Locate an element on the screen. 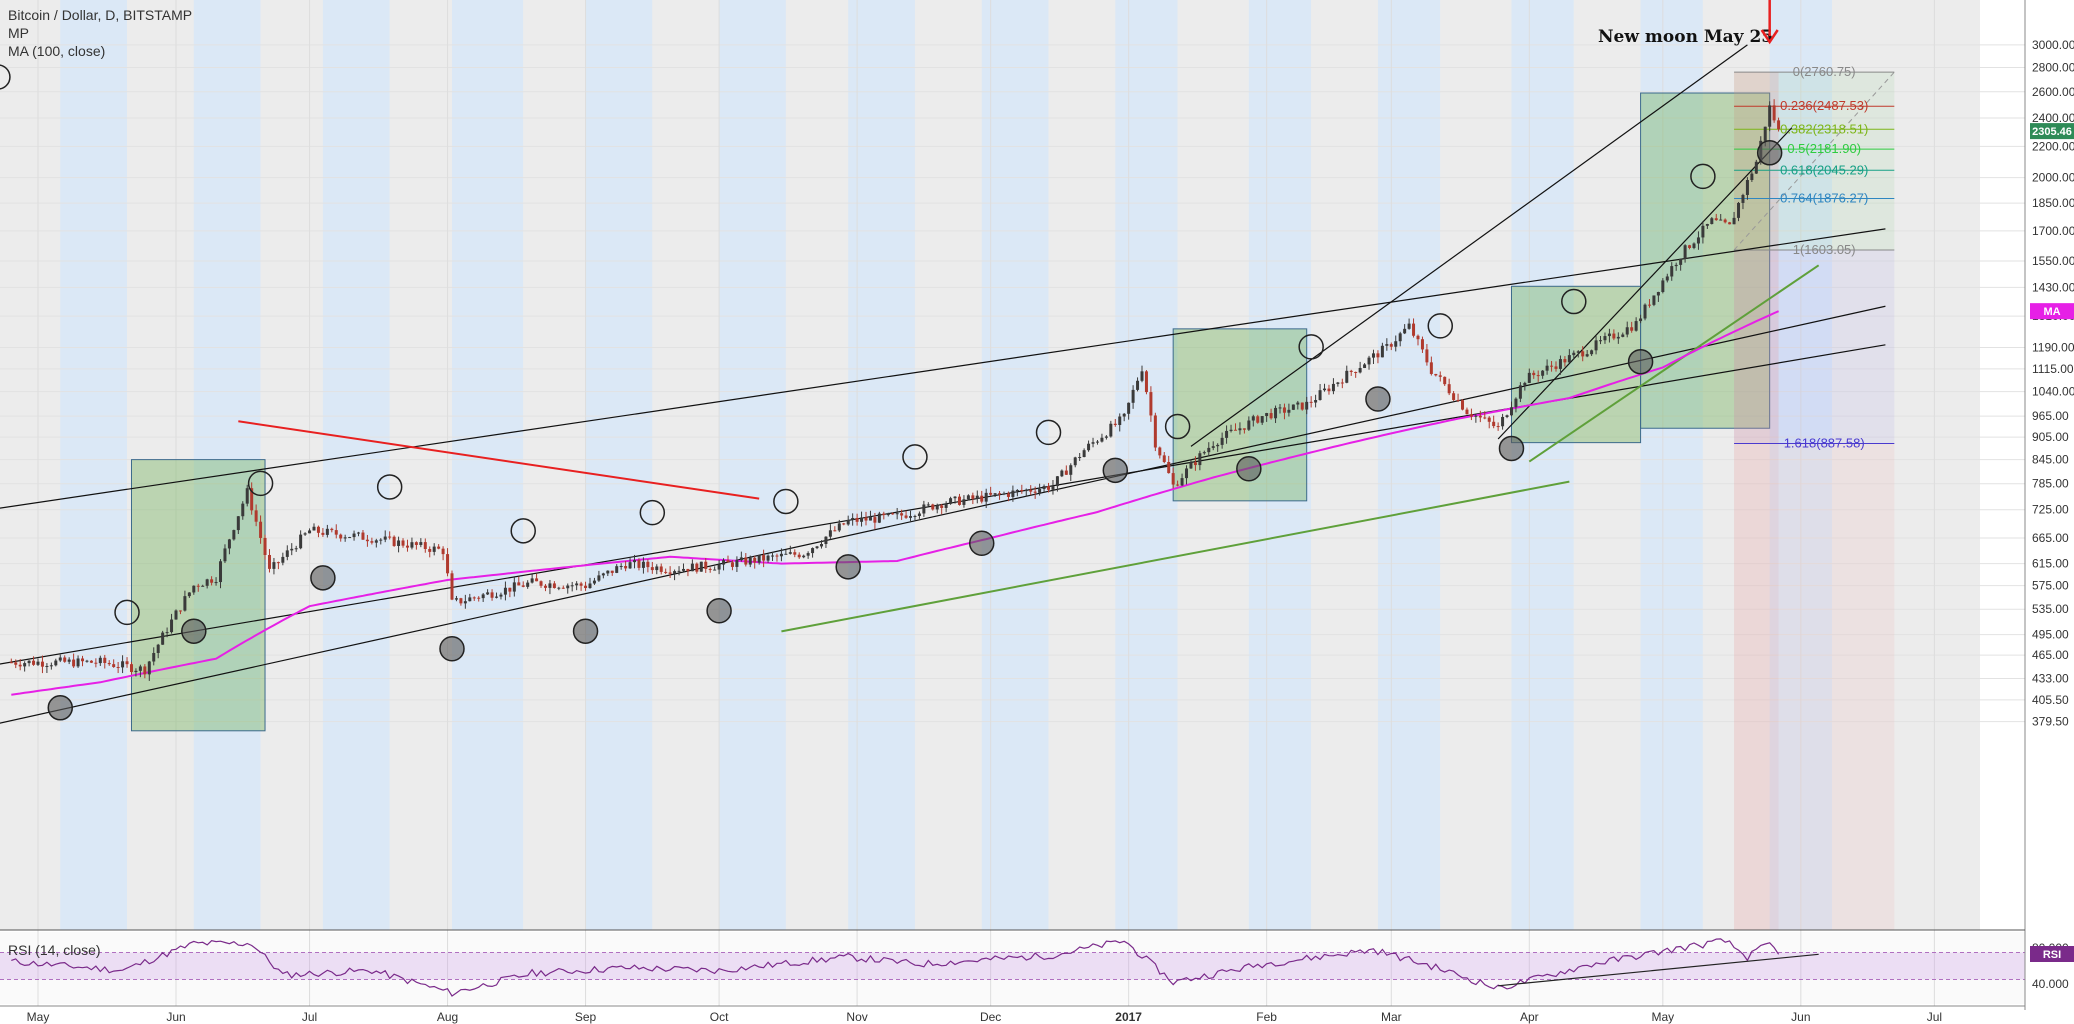  symbol-title: Bitcoin / Dollar, D, BITSTAMP is located at coordinates (100, 15).